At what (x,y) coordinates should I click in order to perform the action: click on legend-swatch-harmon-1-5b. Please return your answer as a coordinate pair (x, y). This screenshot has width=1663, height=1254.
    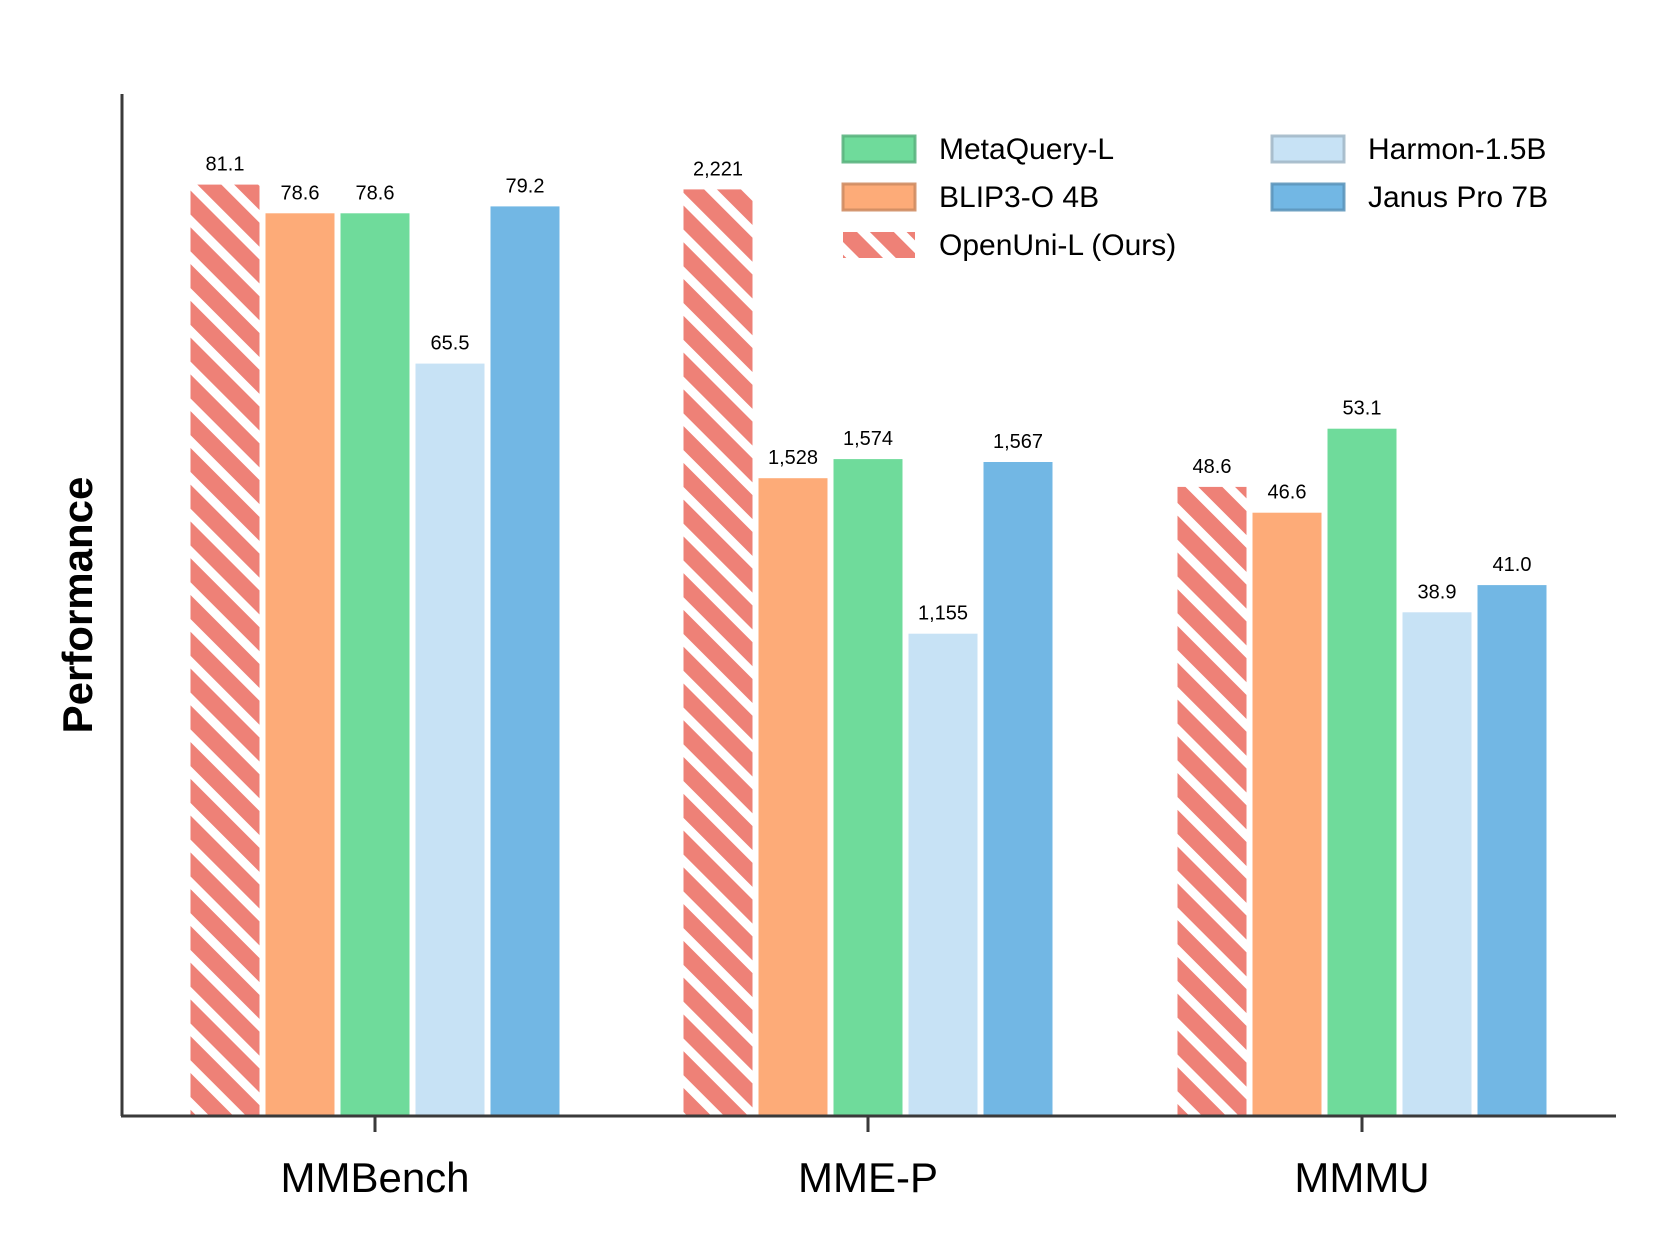
    Looking at the image, I should click on (1308, 149).